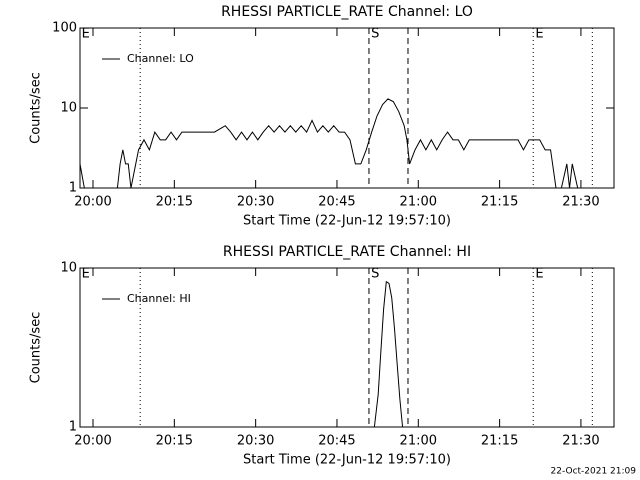 Image resolution: width=640 pixels, height=480 pixels. Describe the element at coordinates (347, 12) in the screenshot. I see `chart-title: RHESSI PARTICLE_RATE Channel: LO` at that location.